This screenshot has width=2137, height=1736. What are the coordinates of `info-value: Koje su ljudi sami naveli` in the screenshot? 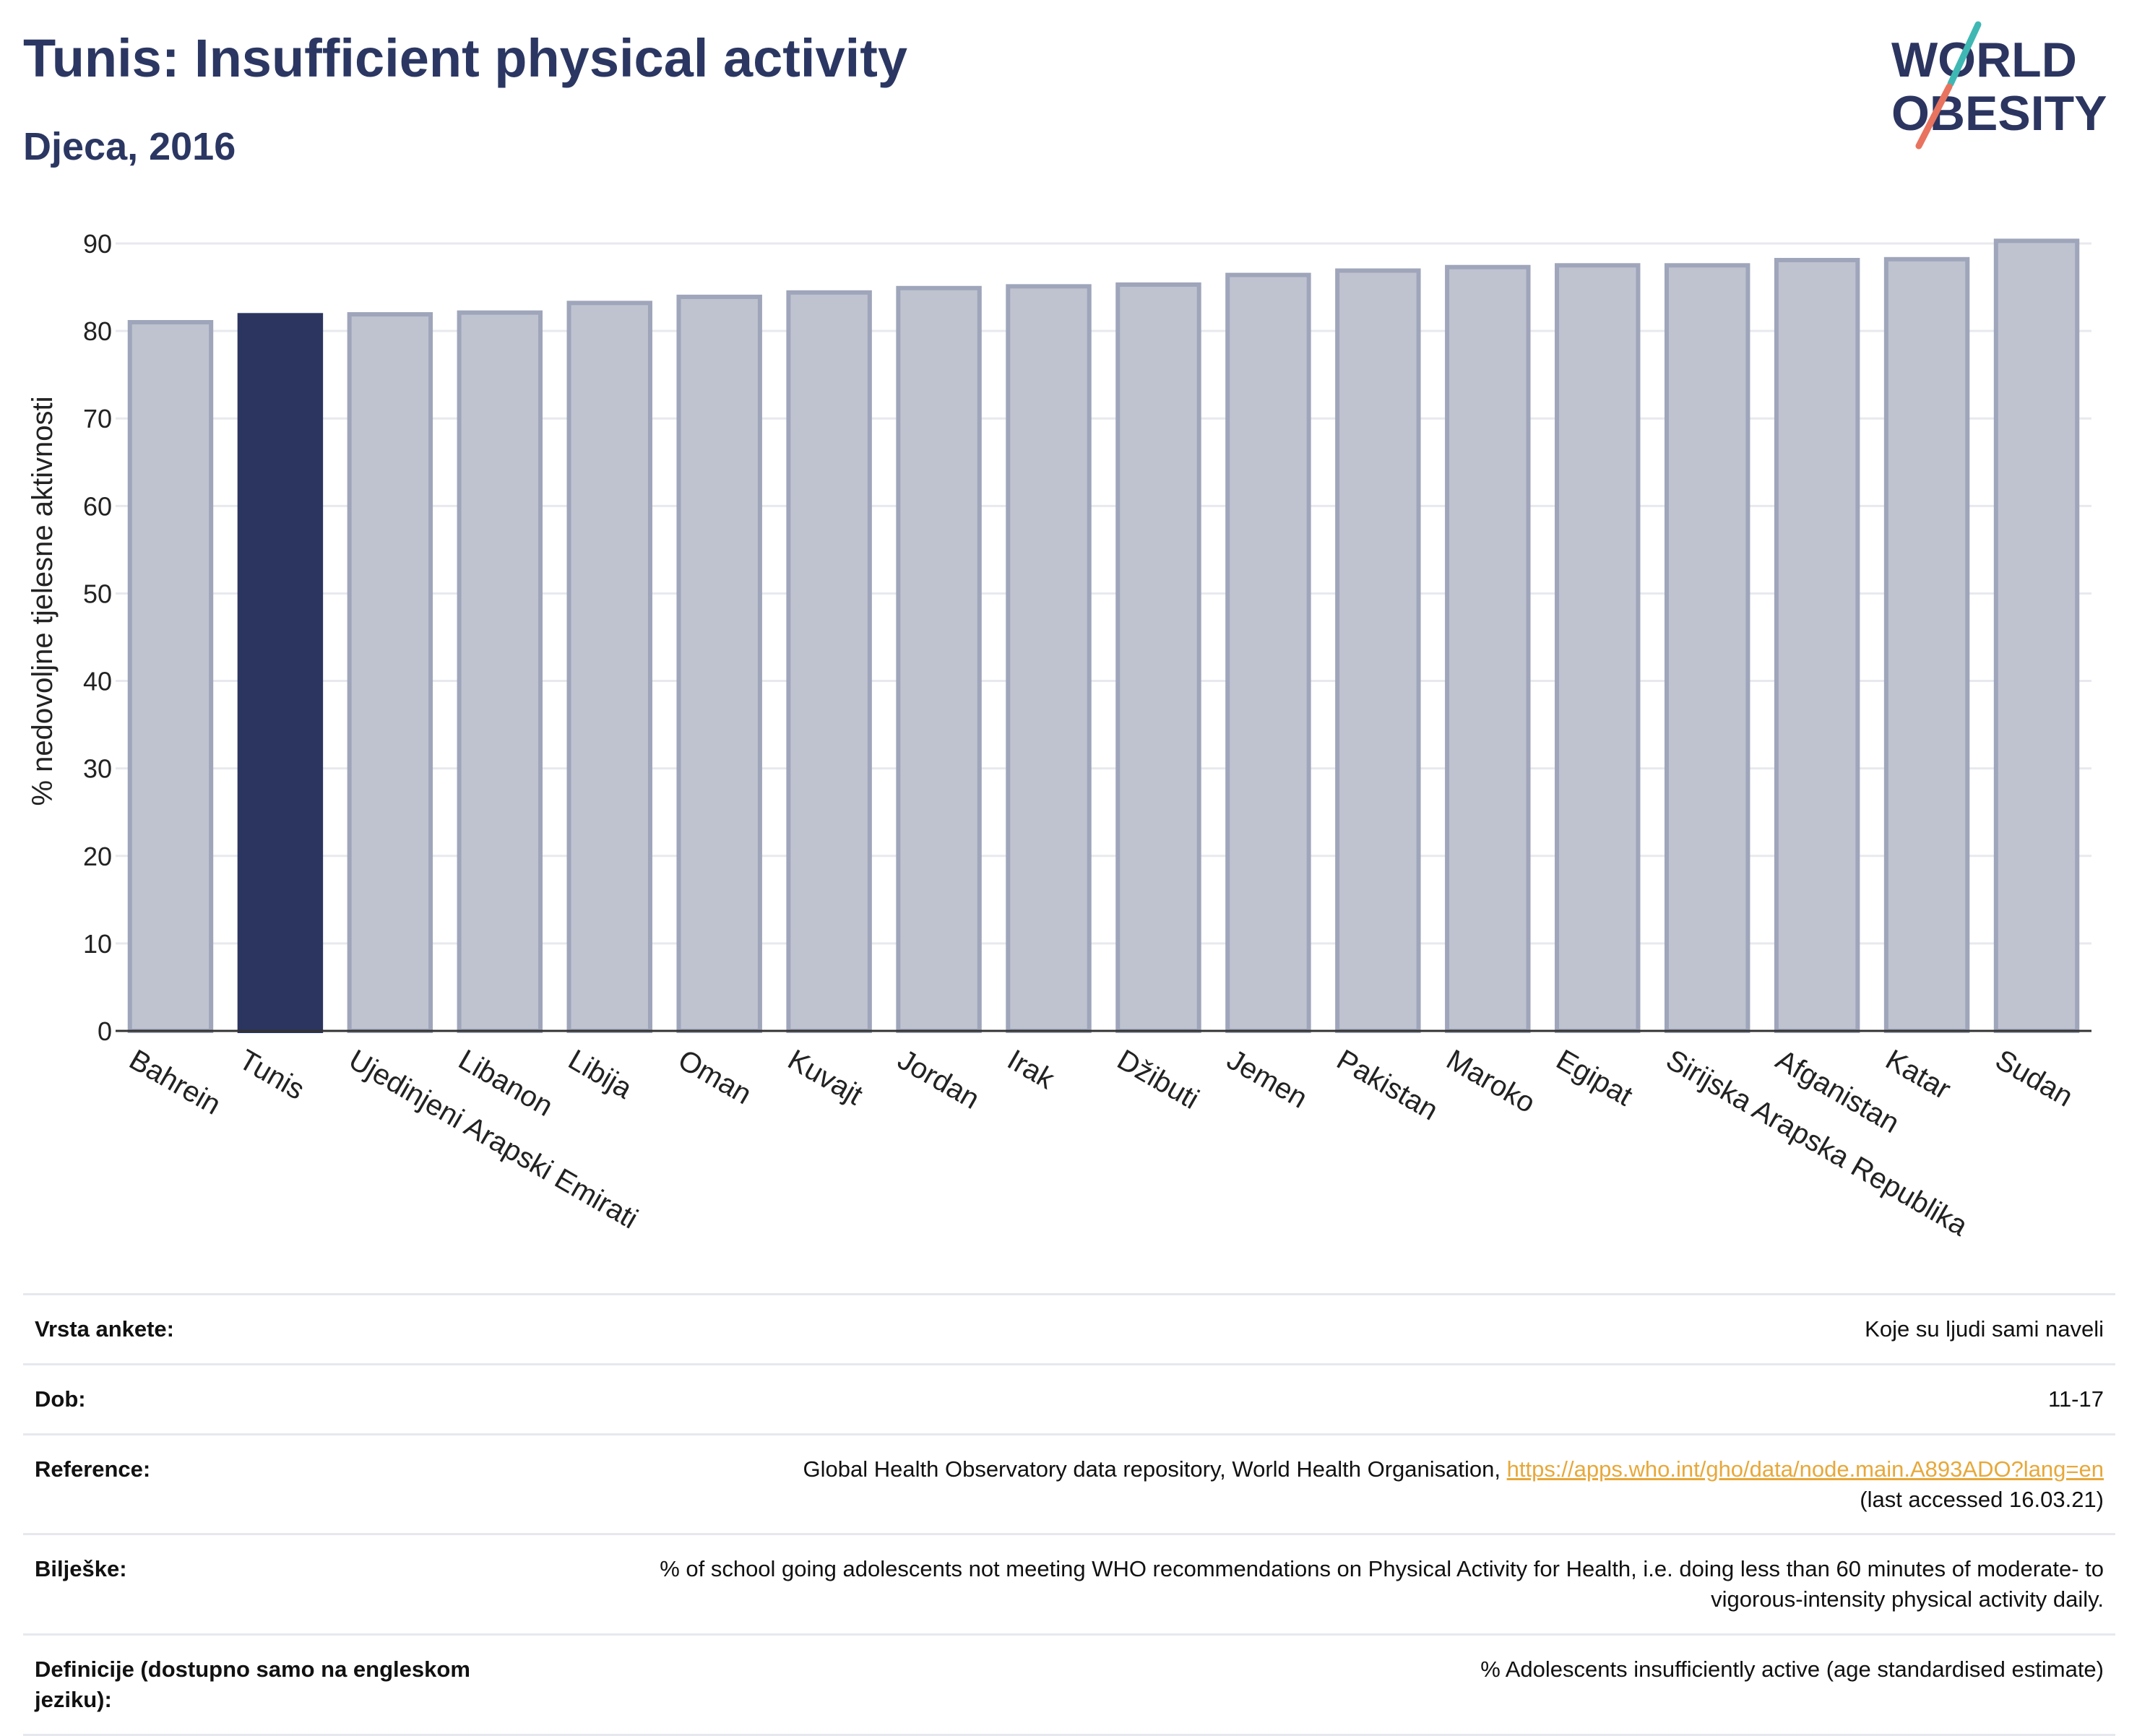 It's located at (1333, 1329).